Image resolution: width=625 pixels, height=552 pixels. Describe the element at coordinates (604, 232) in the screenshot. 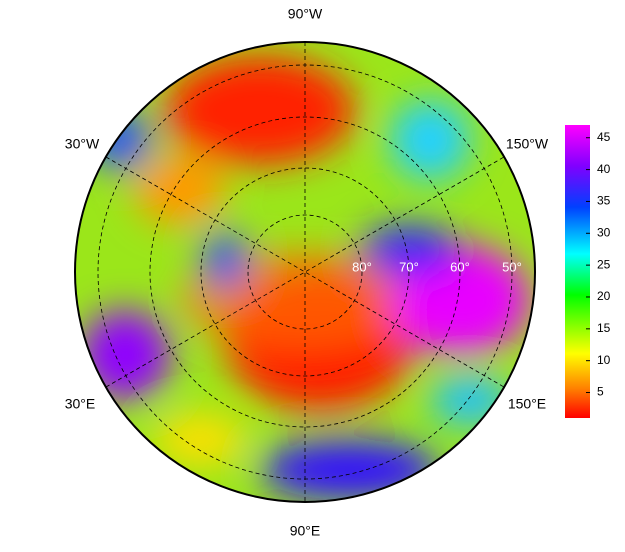

I see `colorbar-tick-label: 30` at that location.